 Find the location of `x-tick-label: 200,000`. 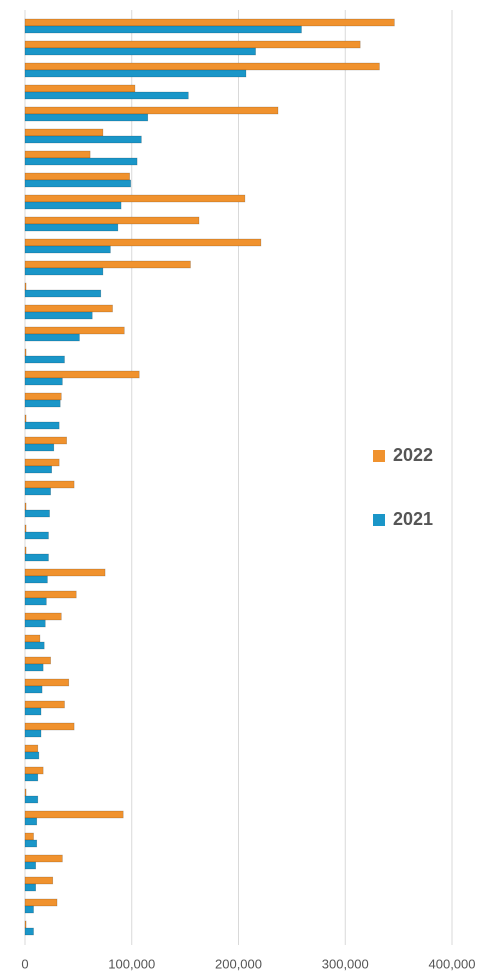

x-tick-label: 200,000 is located at coordinates (238, 963).